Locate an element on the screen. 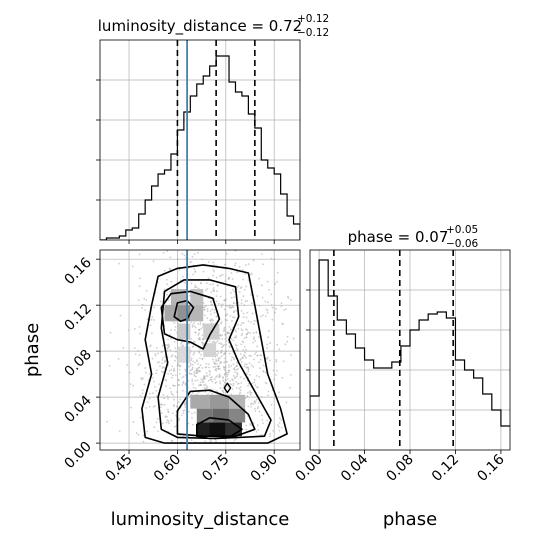 The image size is (550, 550). right-histogram is located at coordinates (410, 354).